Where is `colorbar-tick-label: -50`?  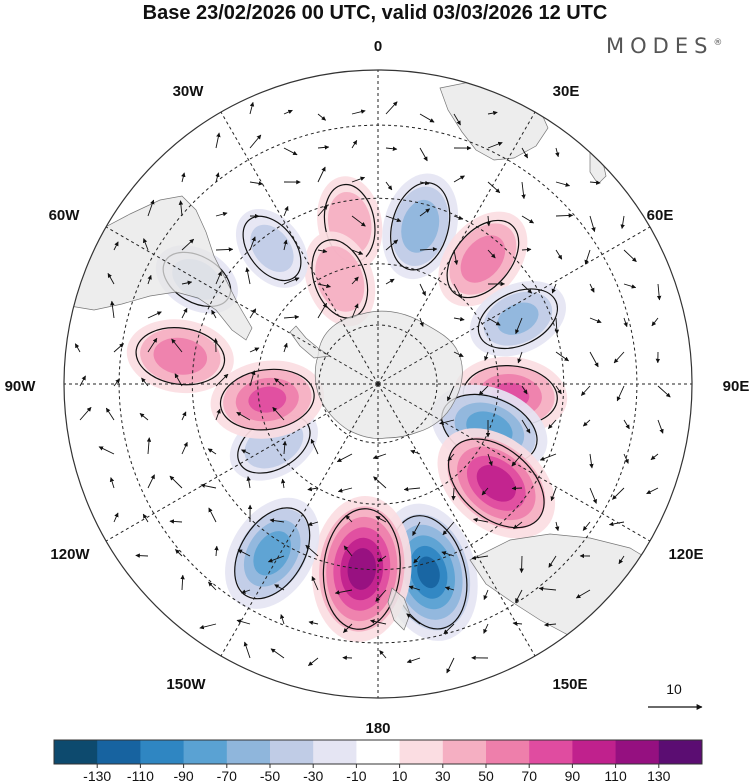
colorbar-tick-label: -50 is located at coordinates (270, 775).